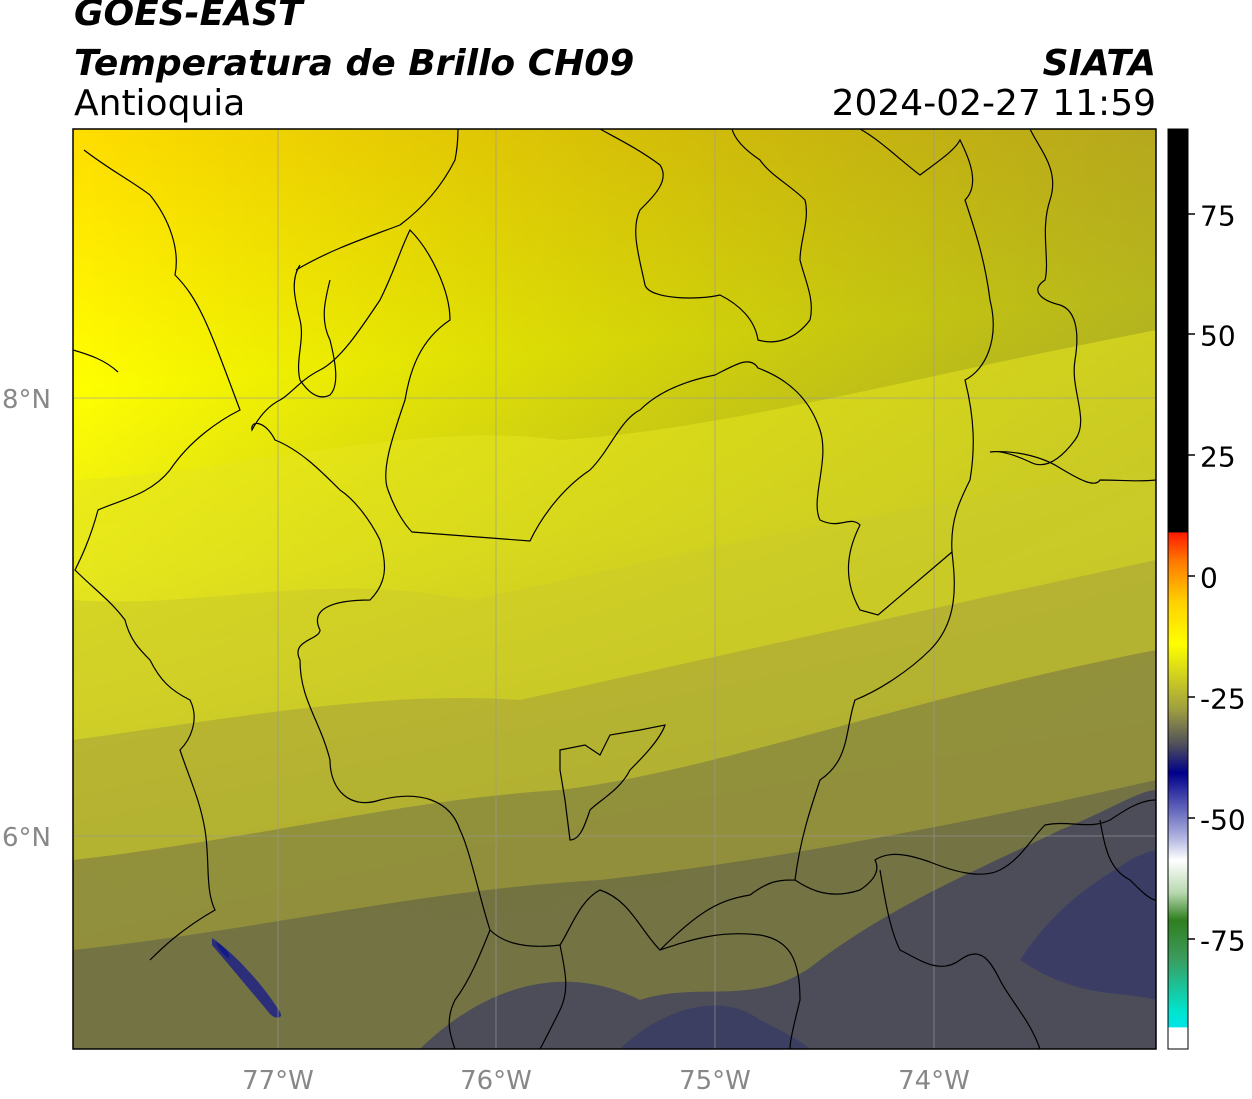 The width and height of the screenshot is (1252, 1099). Describe the element at coordinates (188, 17) in the screenshot. I see `satellite-title: GOES-EAST` at that location.